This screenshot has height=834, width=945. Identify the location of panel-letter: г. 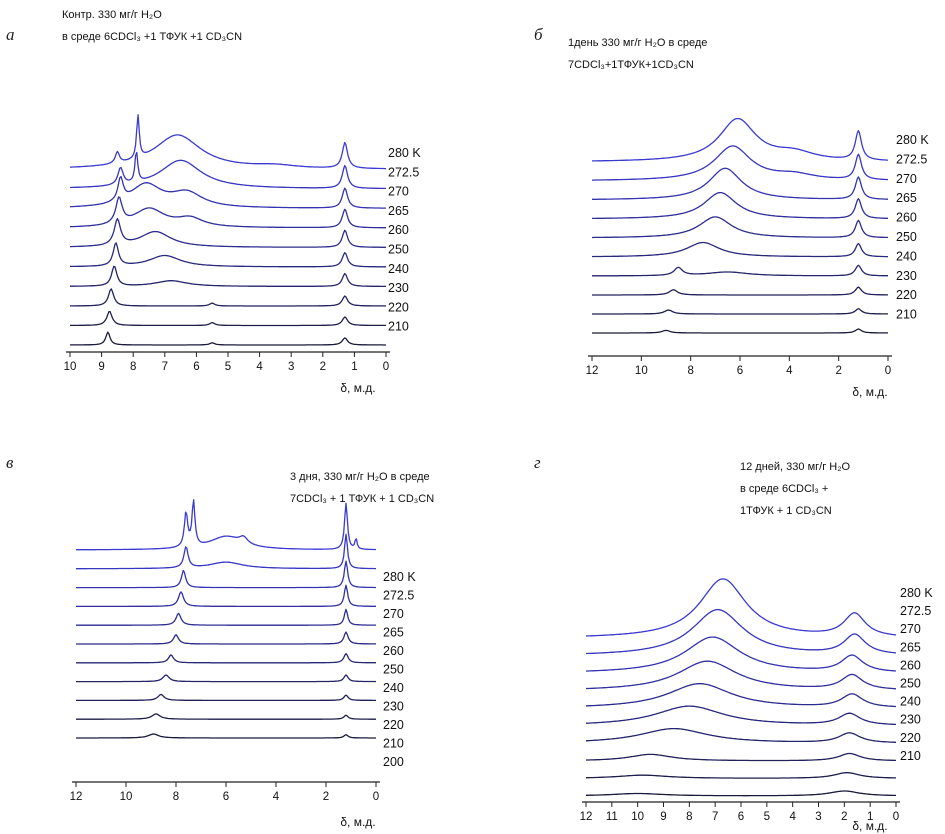
(537, 462).